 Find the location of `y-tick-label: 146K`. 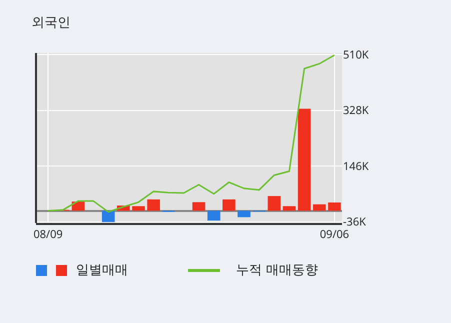

y-tick-label: 146K is located at coordinates (356, 166).